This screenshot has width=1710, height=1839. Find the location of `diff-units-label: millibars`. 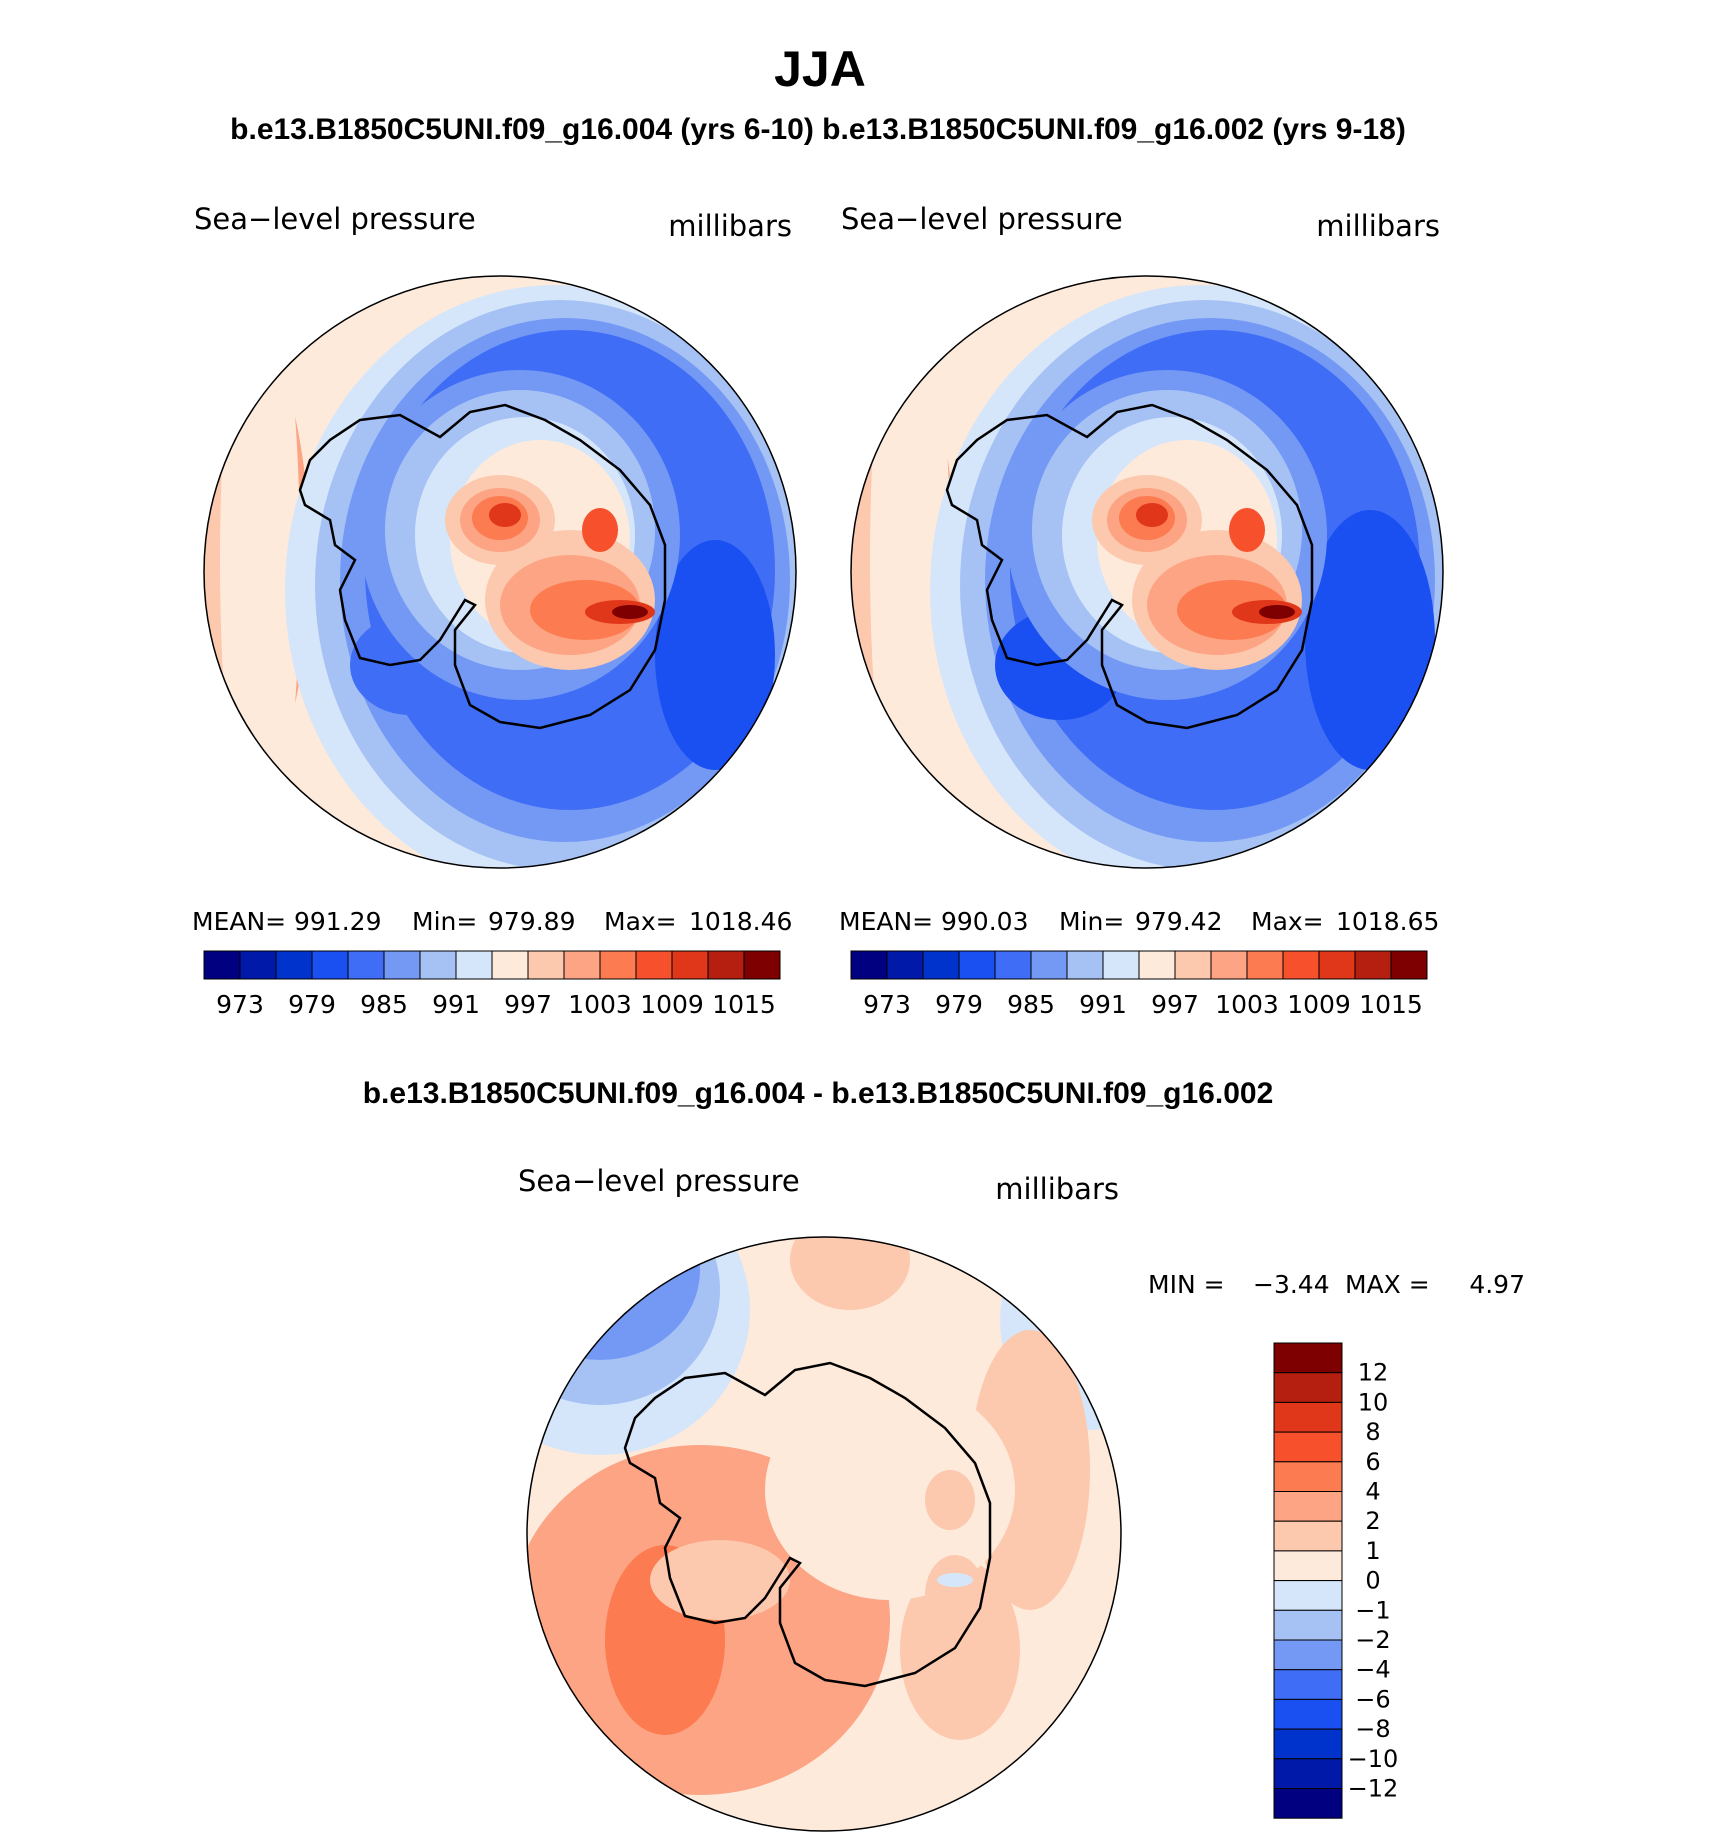

diff-units-label: millibars is located at coordinates (1057, 1189).